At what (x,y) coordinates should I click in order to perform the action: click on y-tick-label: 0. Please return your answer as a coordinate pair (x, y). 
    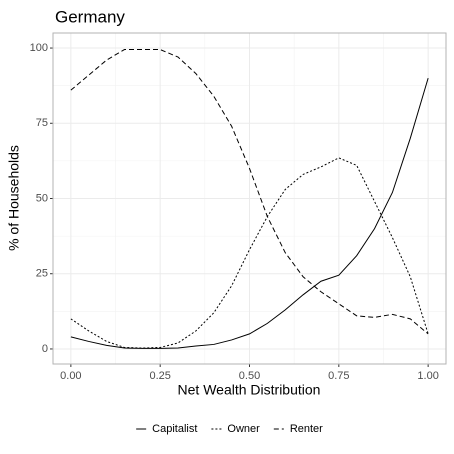
    Looking at the image, I should click on (45, 349).